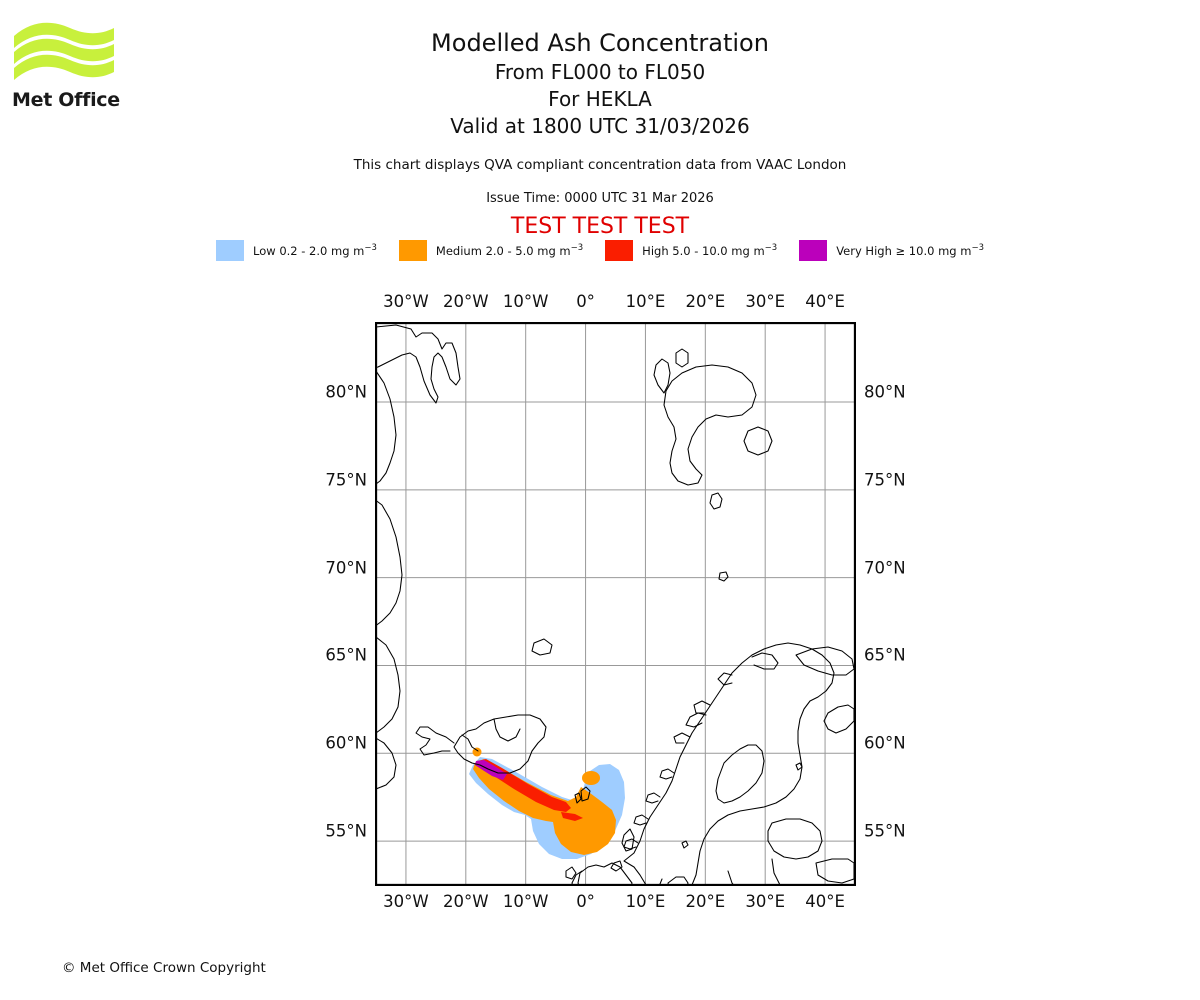 The height and width of the screenshot is (1000, 1200). Describe the element at coordinates (619, 250) in the screenshot. I see `legend-swatch-high` at that location.